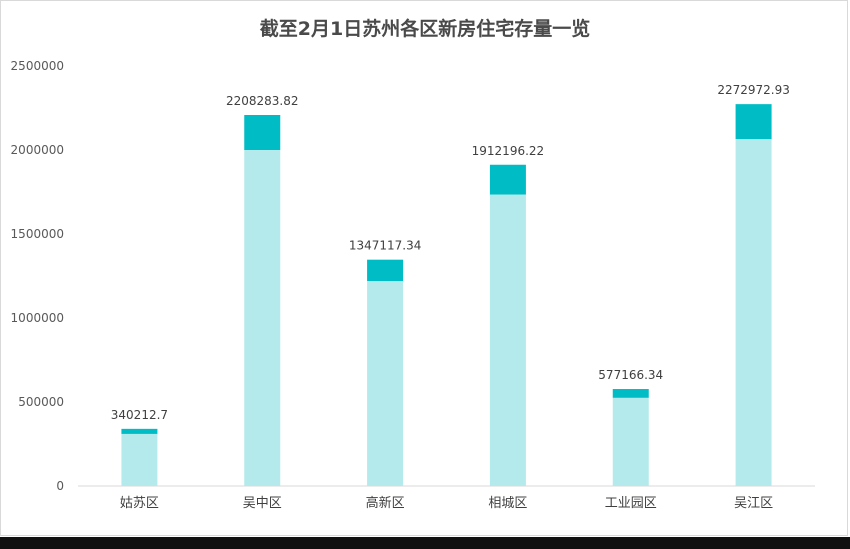 This screenshot has height=549, width=850. What do you see at coordinates (139, 415) in the screenshot?
I see `data-label: 340212.7` at bounding box center [139, 415].